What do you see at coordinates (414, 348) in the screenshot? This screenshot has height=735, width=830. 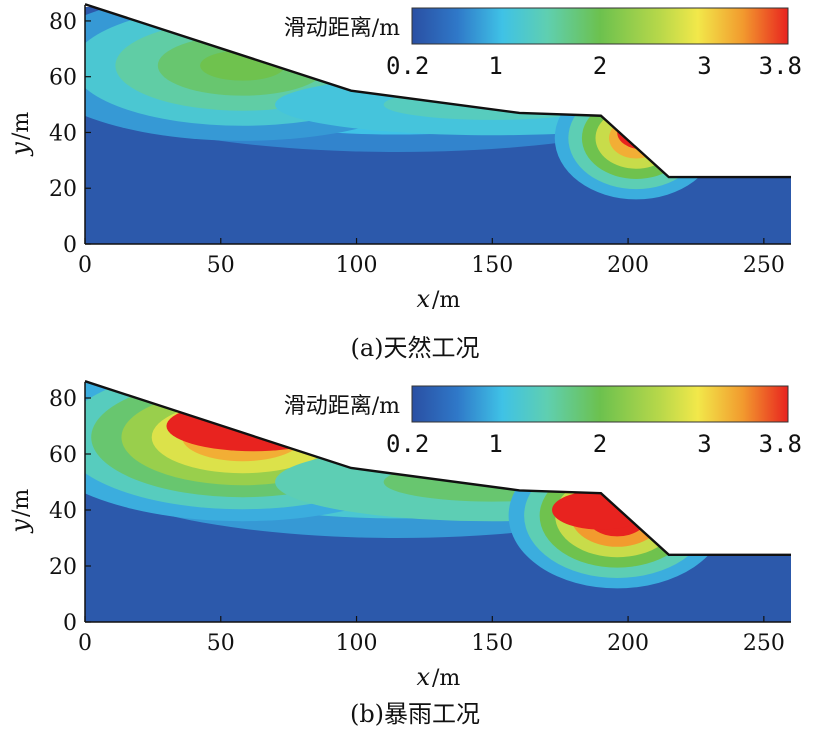 I see `panel-caption: (a)天然工况` at bounding box center [414, 348].